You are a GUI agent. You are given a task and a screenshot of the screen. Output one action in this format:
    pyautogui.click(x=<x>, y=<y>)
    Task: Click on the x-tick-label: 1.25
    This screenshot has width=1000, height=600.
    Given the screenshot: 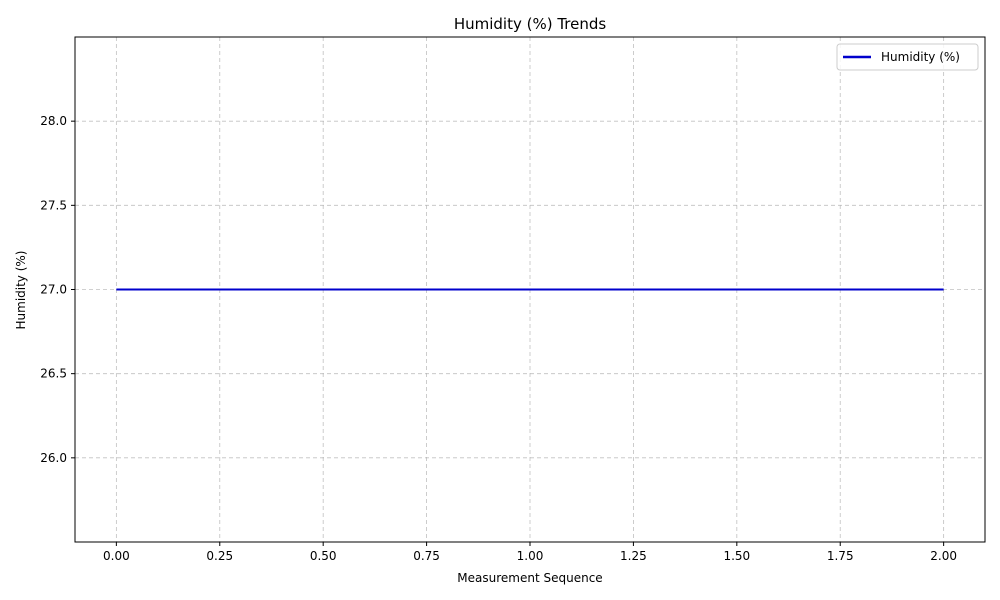 What is the action you would take?
    pyautogui.click(x=633, y=556)
    